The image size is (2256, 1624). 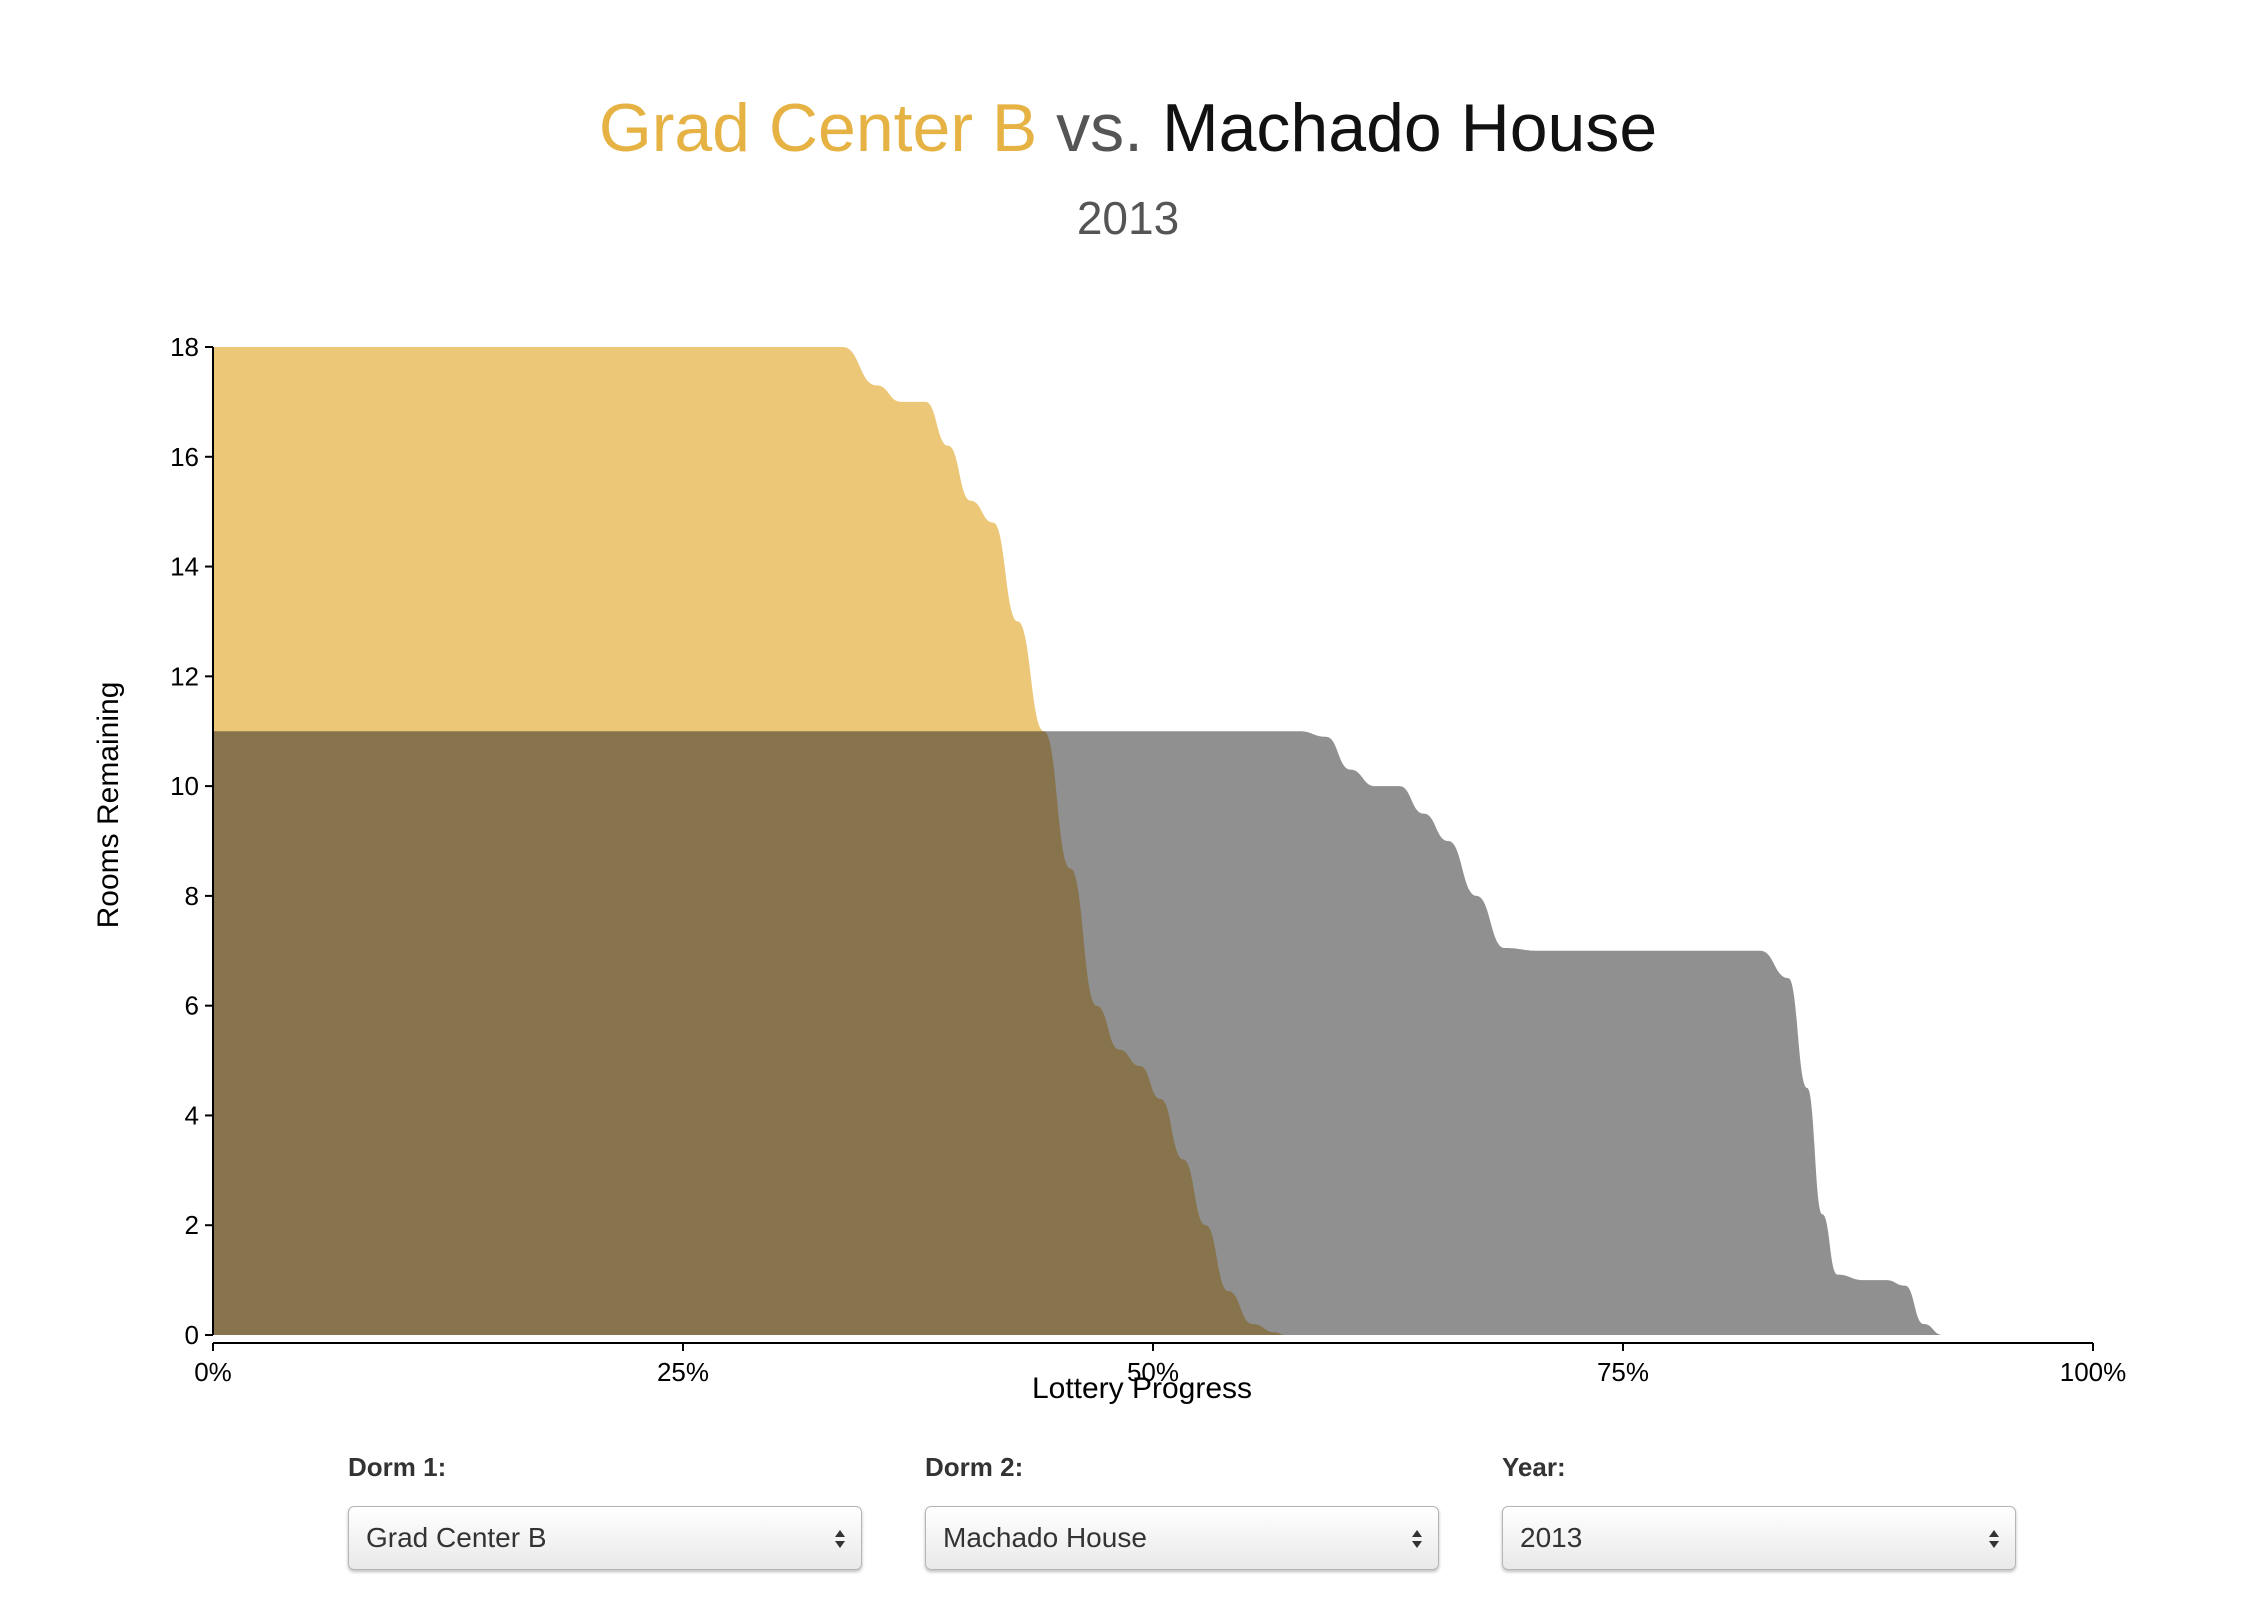 I want to click on dorm2-select-value: Machado House, so click(x=1045, y=1537).